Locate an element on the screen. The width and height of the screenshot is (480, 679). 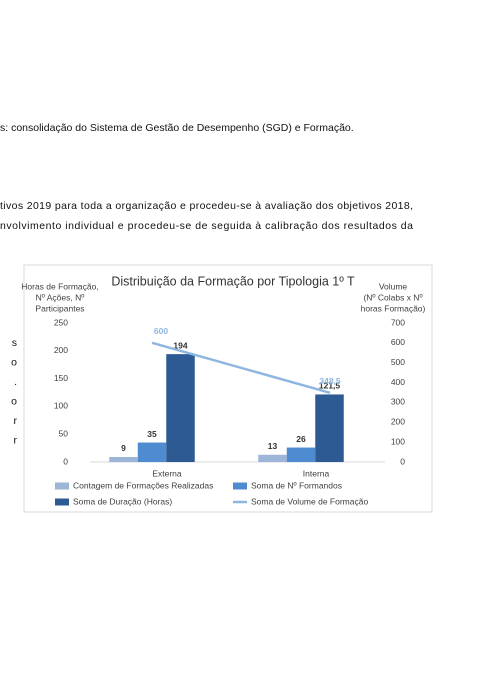
y-axis-label: Horas de Formação, is located at coordinates (59, 286).